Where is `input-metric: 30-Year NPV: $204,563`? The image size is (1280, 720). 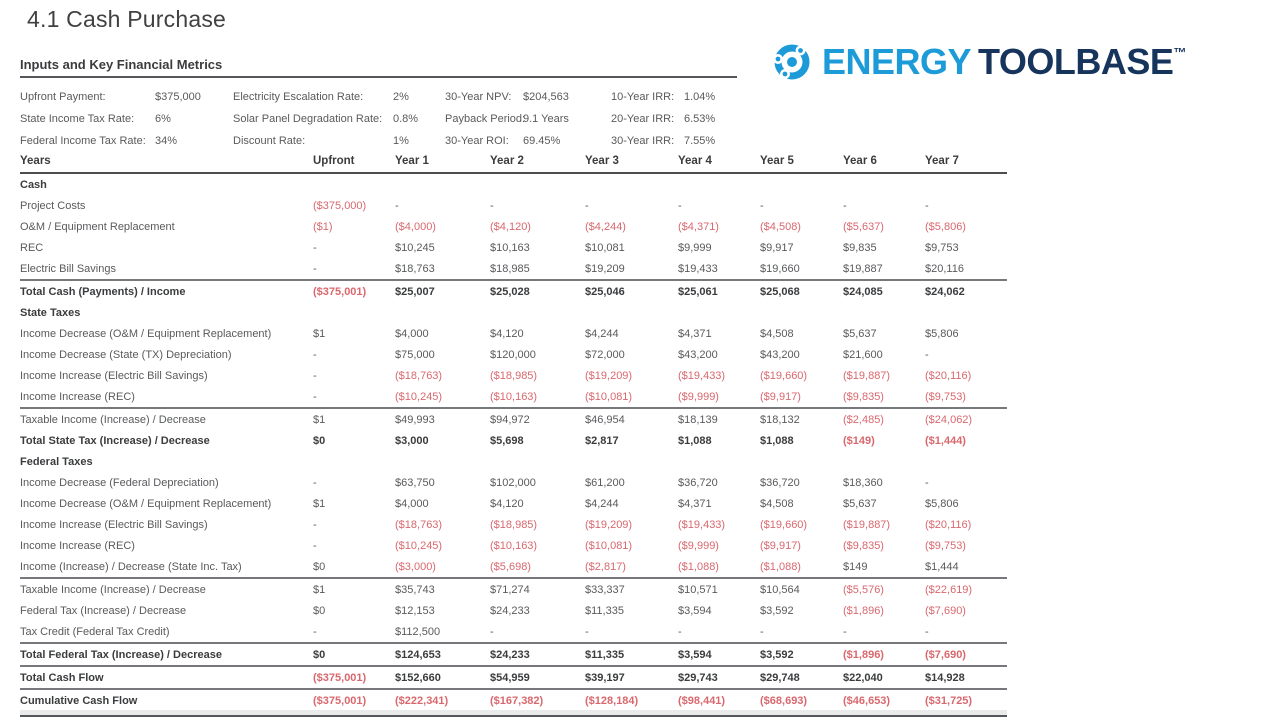
input-metric: 30-Year NPV: $204,563 is located at coordinates (507, 97).